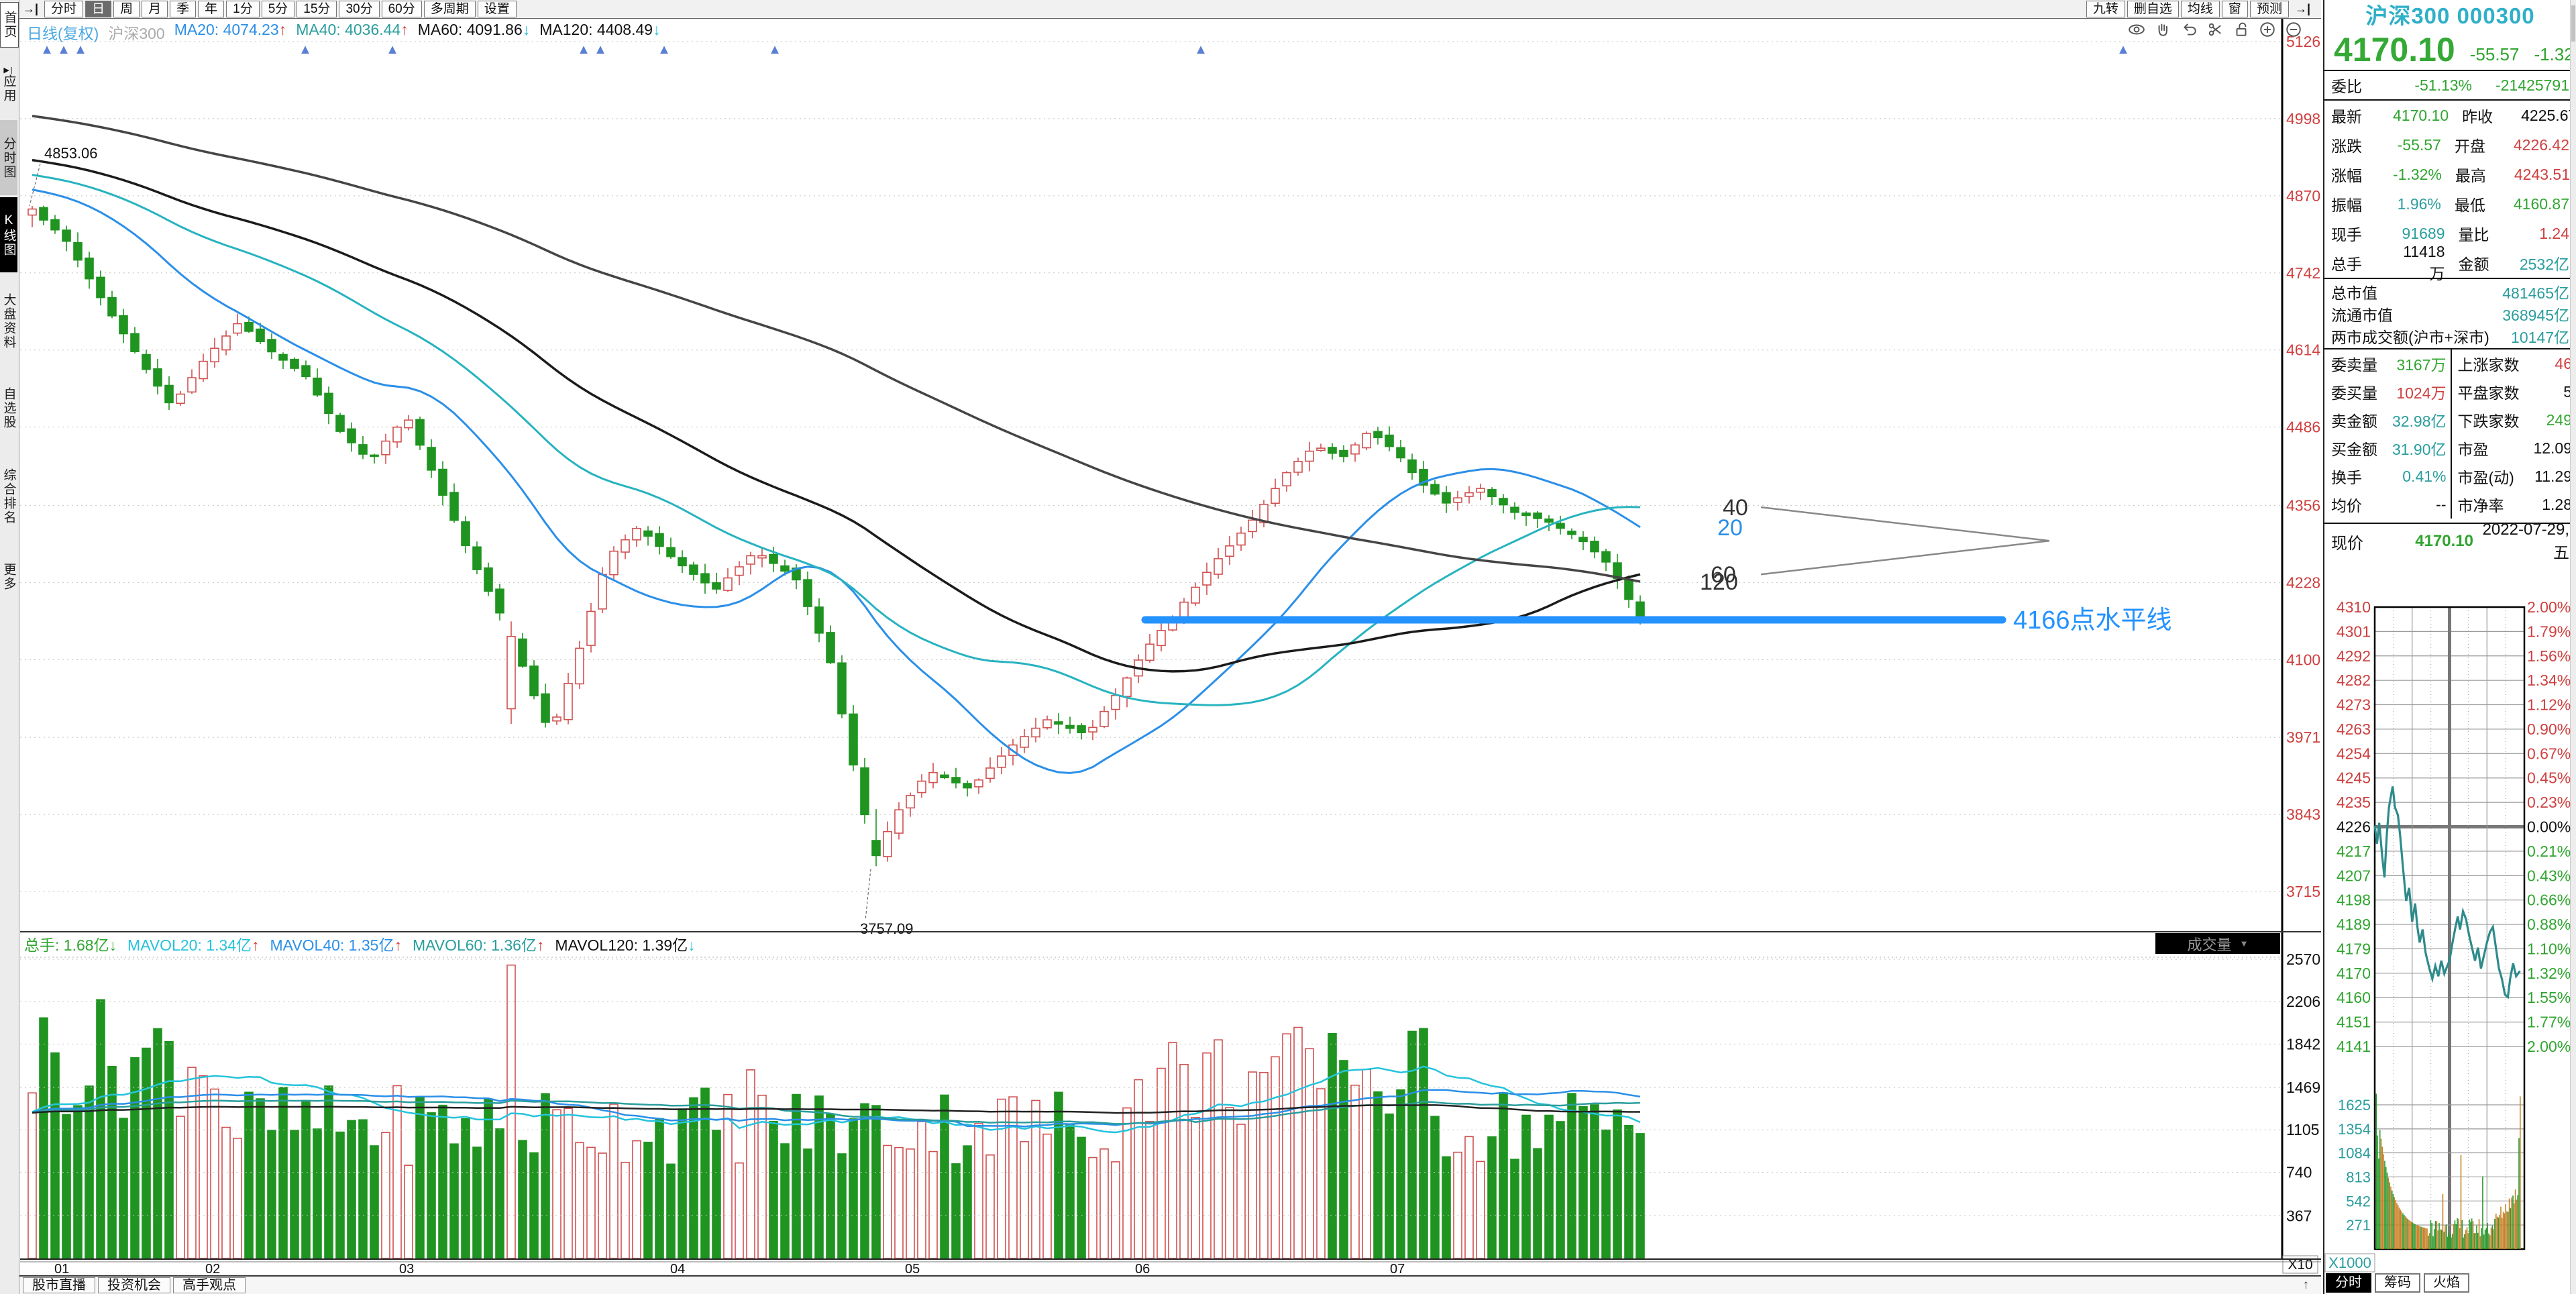 This screenshot has height=1294, width=2576. I want to click on stat-left: 换手 0.41%, so click(2387, 476).